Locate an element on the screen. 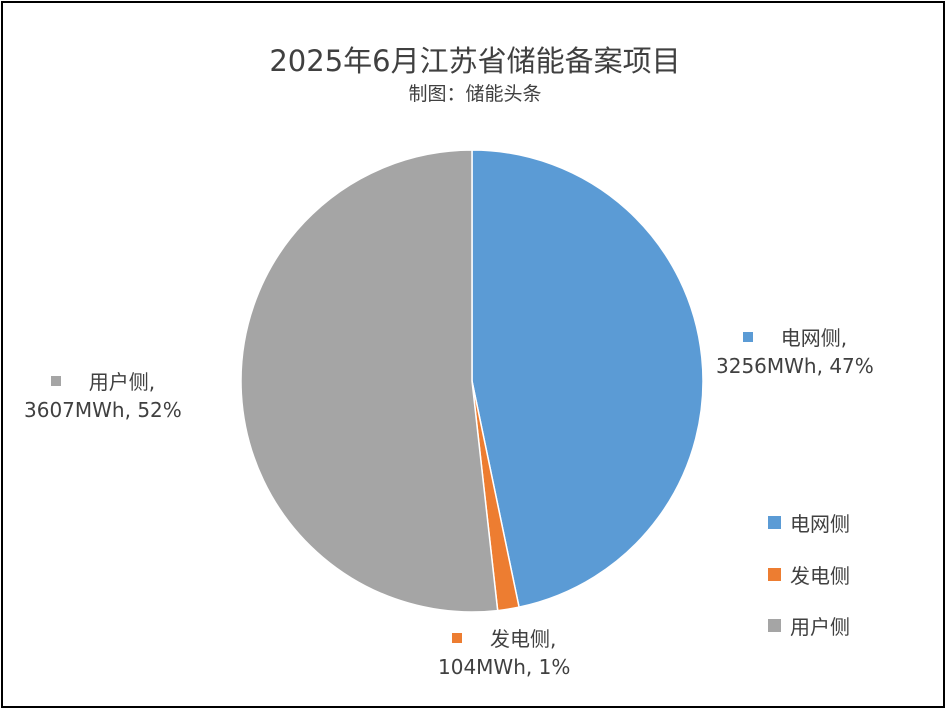 This screenshot has width=950, height=713. legend-item-grid: 电网侧 is located at coordinates (809, 522).